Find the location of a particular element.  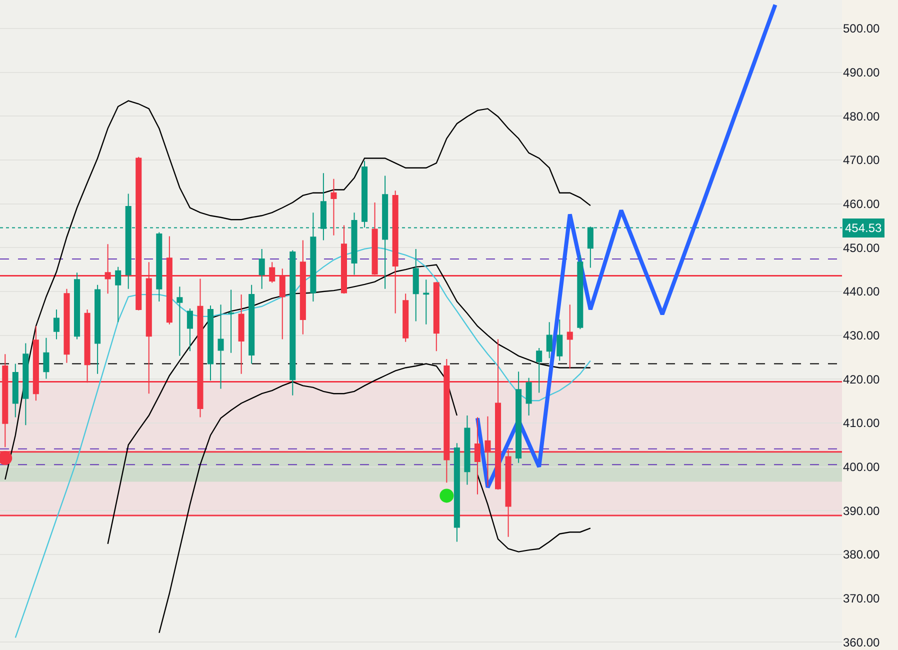

y-tick-label: 370.00 is located at coordinates (861, 598).